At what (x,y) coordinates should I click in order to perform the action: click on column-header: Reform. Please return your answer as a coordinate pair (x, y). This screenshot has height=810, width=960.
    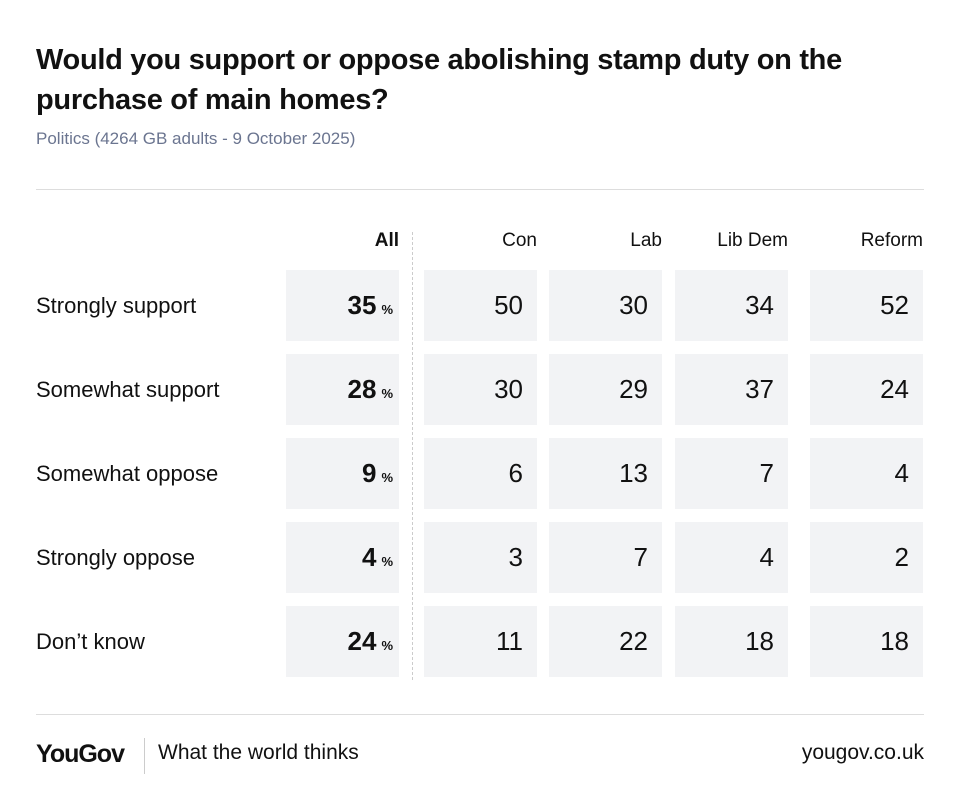
    Looking at the image, I should click on (891, 240).